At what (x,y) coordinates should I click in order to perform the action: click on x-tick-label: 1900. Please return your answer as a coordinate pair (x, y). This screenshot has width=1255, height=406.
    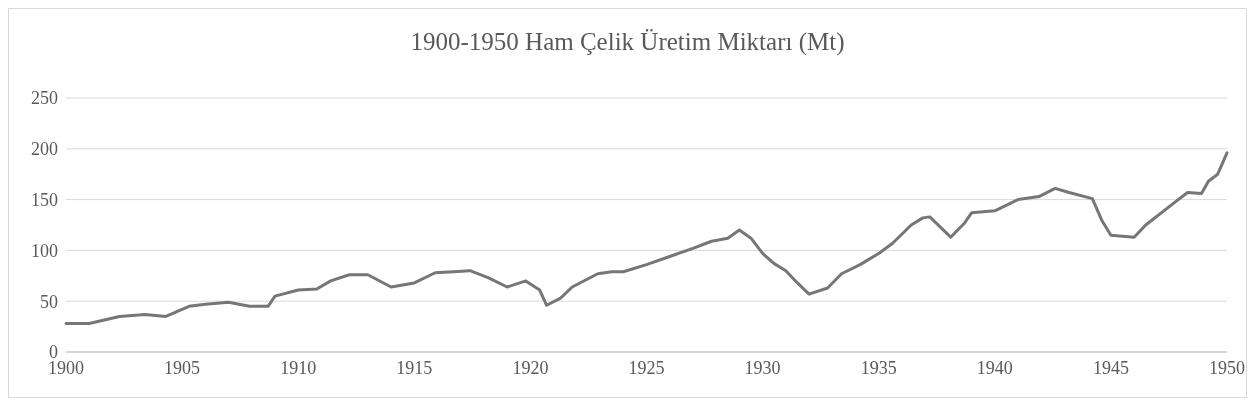
    Looking at the image, I should click on (66, 368).